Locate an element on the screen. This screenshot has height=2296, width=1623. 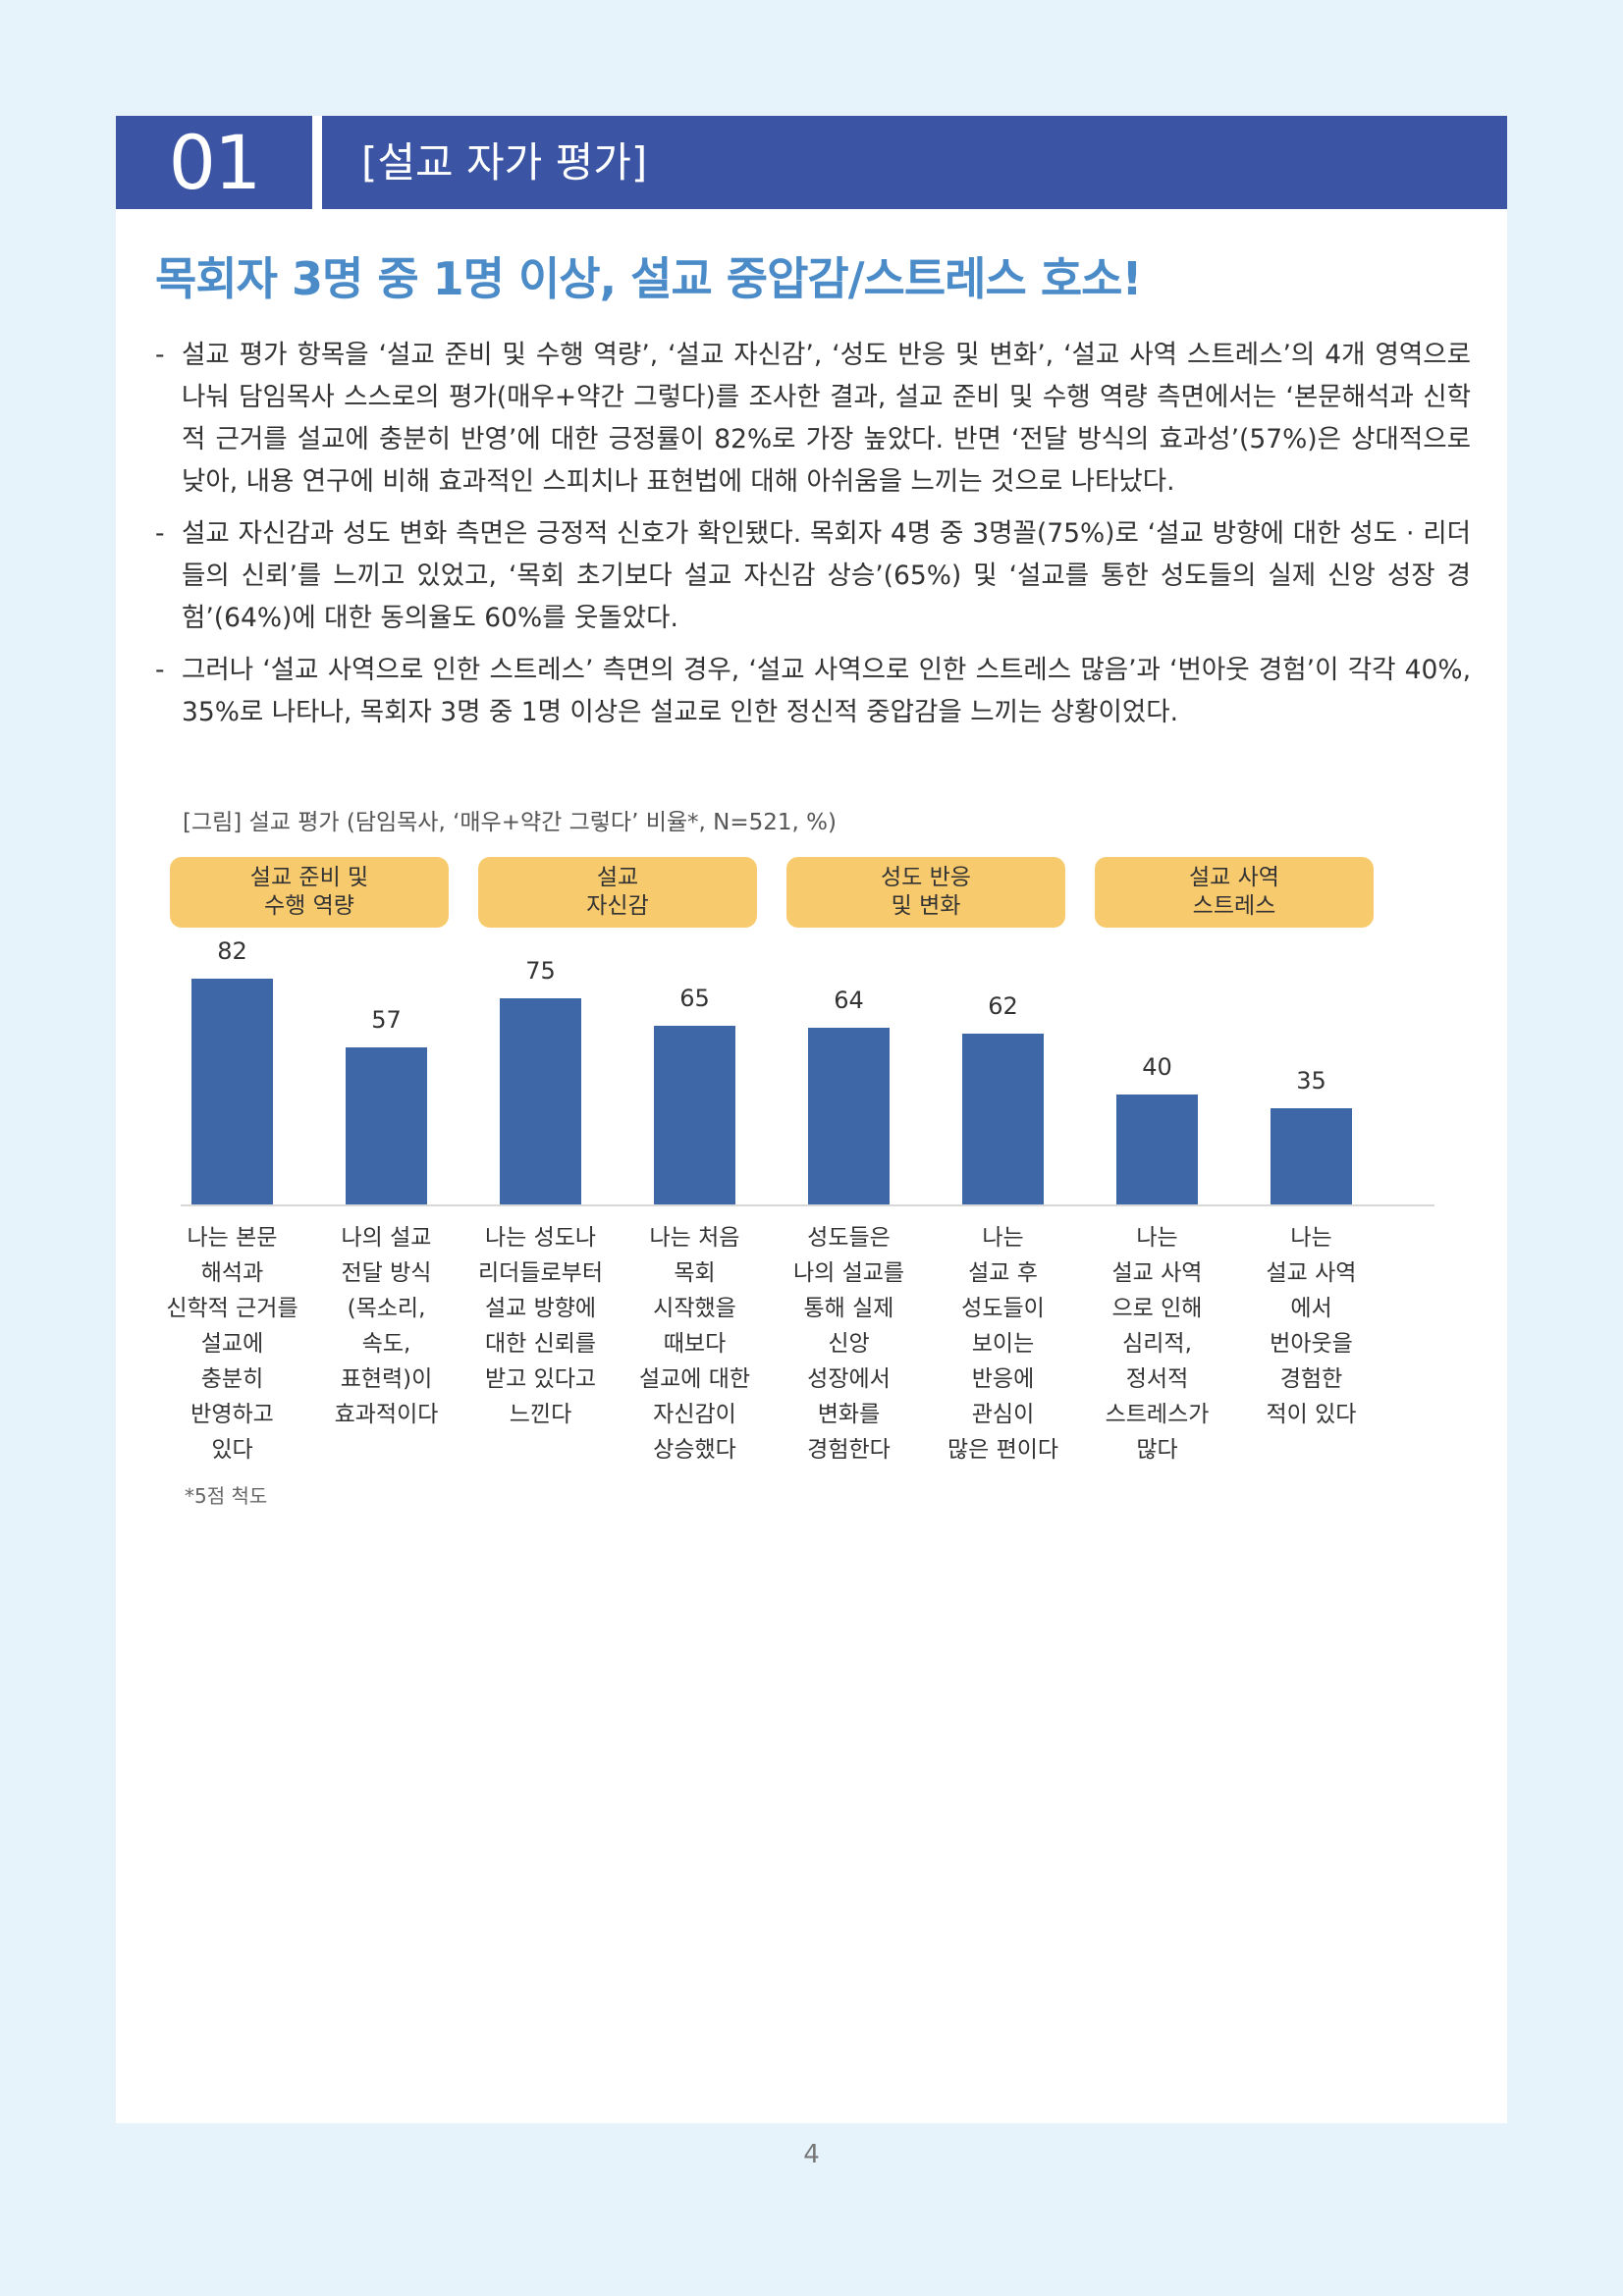
value-label-8: 35 is located at coordinates (1311, 1080).